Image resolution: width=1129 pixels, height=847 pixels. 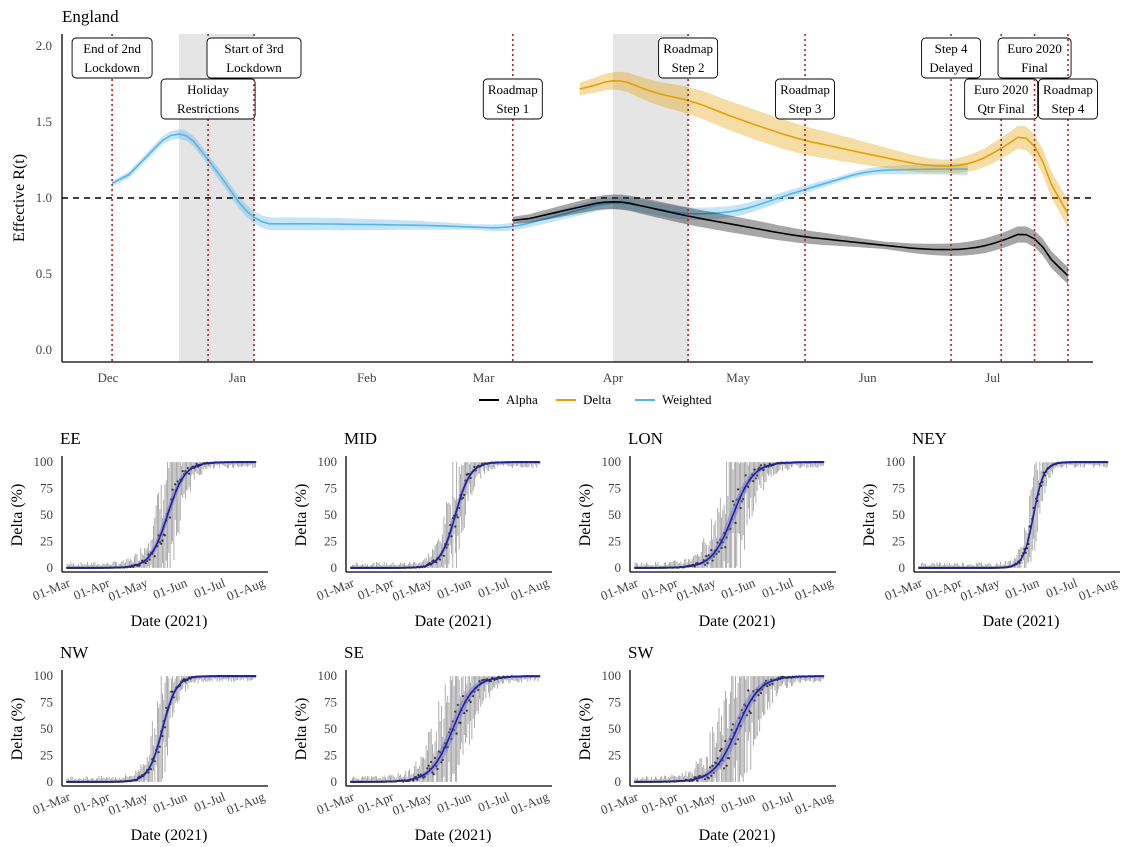 What do you see at coordinates (208, 89) in the screenshot?
I see `event-label-text: Holiday` at bounding box center [208, 89].